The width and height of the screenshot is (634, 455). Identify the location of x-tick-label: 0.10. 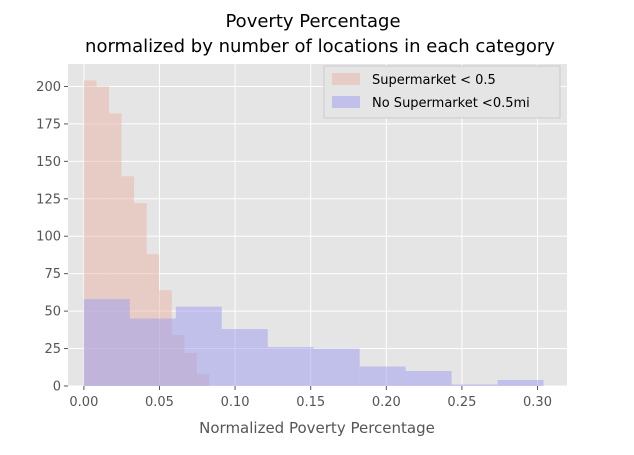
(235, 402).